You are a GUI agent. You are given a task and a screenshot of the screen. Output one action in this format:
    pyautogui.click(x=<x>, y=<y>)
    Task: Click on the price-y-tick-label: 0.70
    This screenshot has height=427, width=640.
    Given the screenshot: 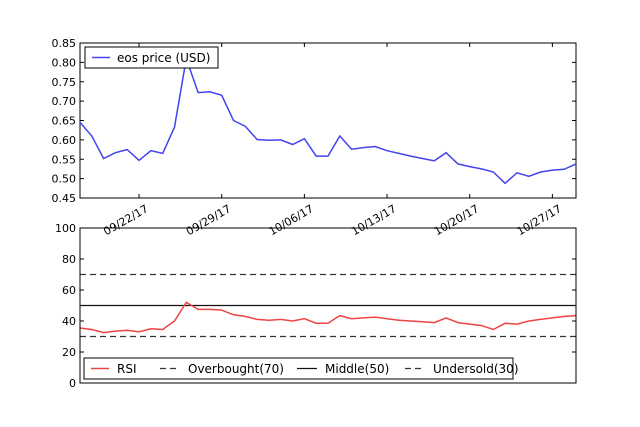 What is the action you would take?
    pyautogui.click(x=64, y=101)
    